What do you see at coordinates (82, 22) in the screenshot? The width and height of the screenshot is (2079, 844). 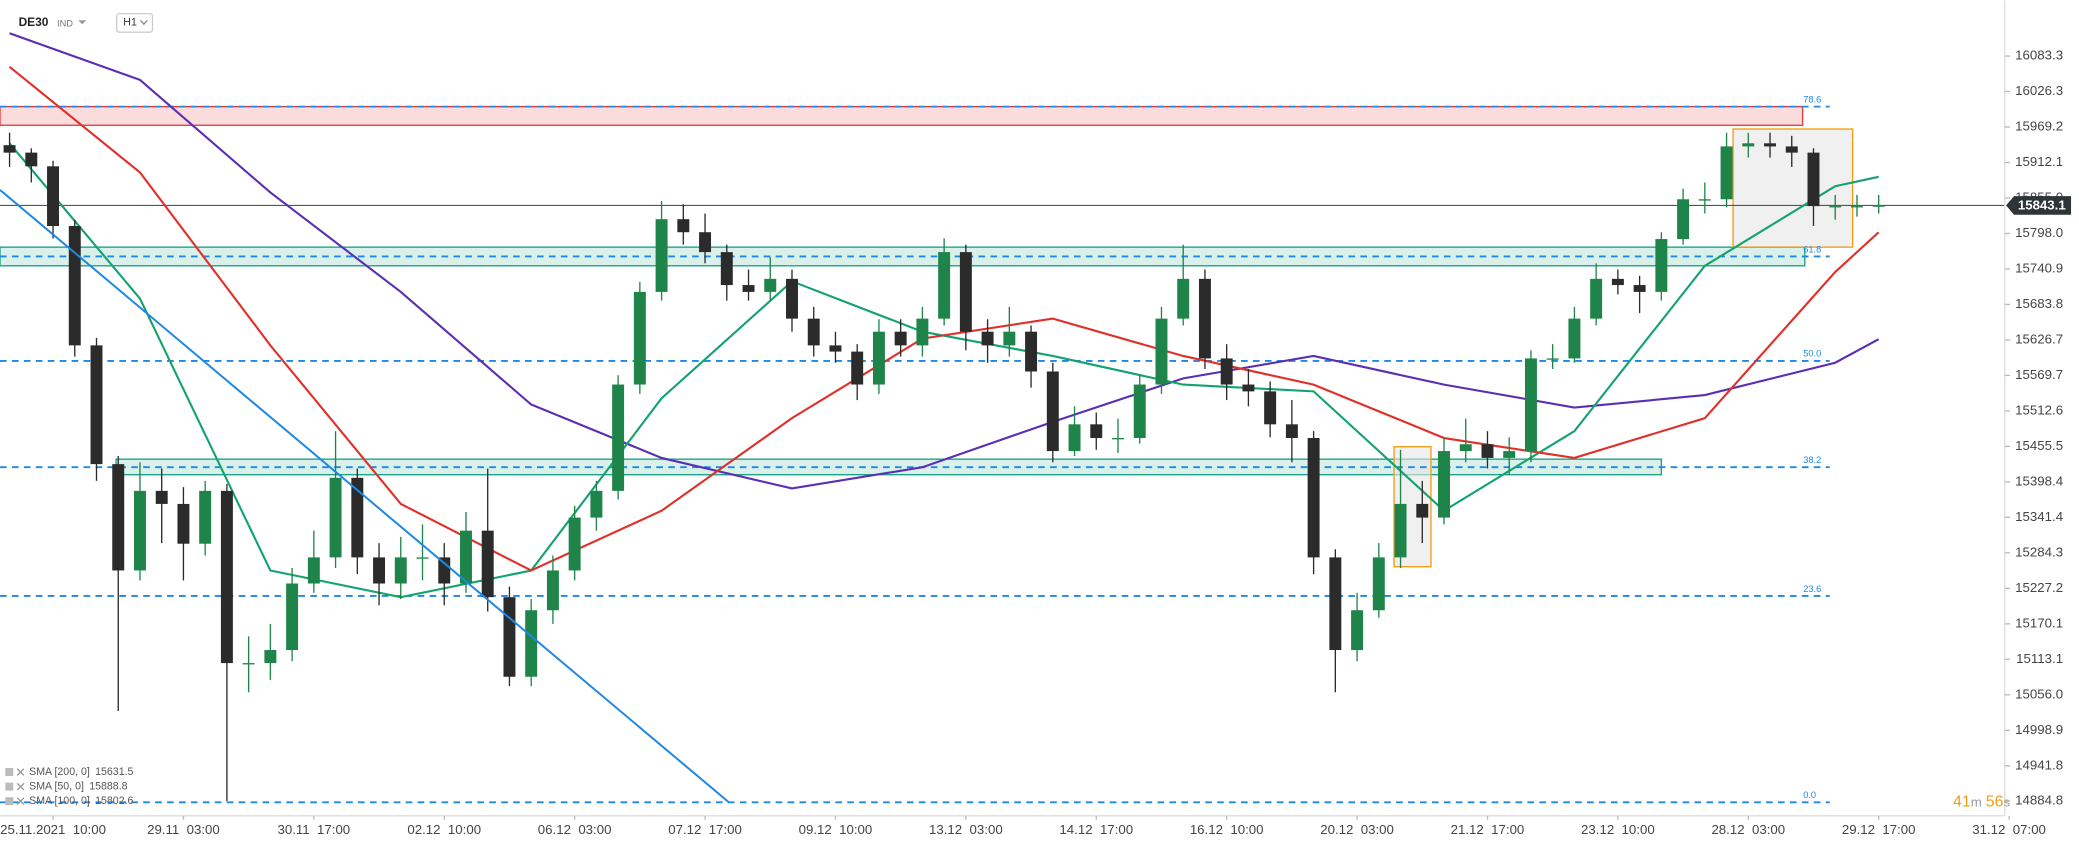 I see `symbol-dropdown` at bounding box center [82, 22].